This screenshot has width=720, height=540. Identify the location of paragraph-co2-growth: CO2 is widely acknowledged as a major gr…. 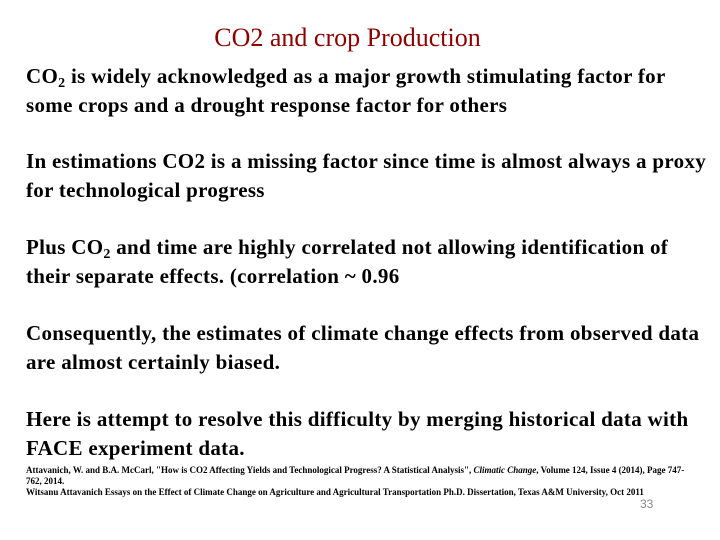
(366, 91).